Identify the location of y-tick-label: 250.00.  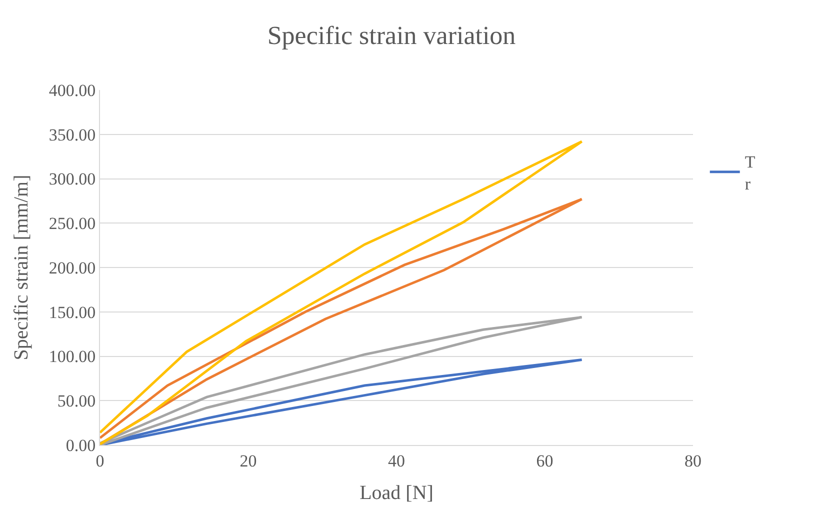
(72, 224).